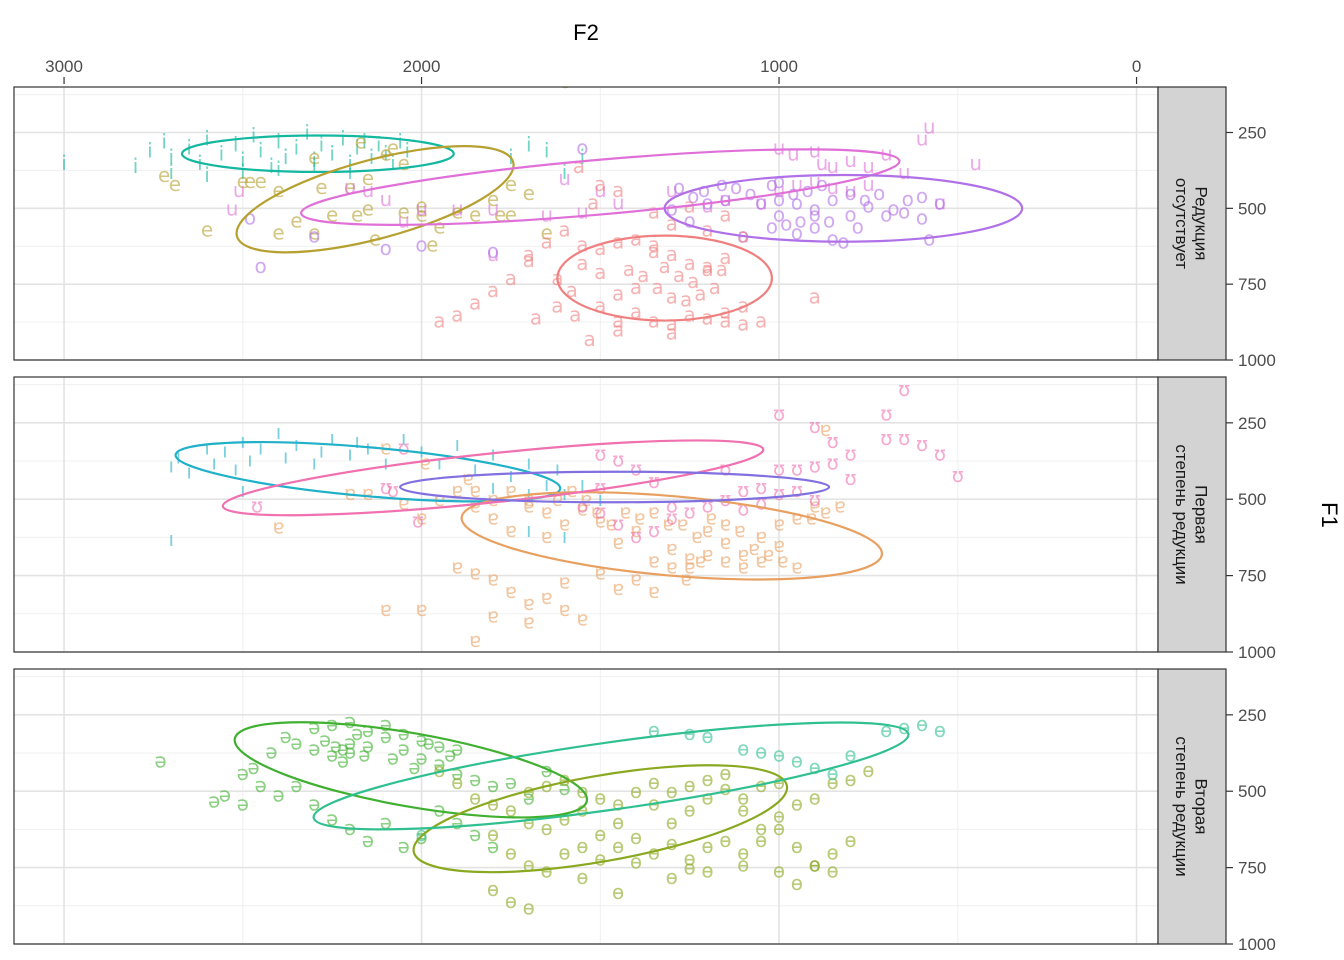 This screenshot has width=1344, height=960. Describe the element at coordinates (1252, 791) in the screenshot. I see `y-tick-label: 500` at that location.